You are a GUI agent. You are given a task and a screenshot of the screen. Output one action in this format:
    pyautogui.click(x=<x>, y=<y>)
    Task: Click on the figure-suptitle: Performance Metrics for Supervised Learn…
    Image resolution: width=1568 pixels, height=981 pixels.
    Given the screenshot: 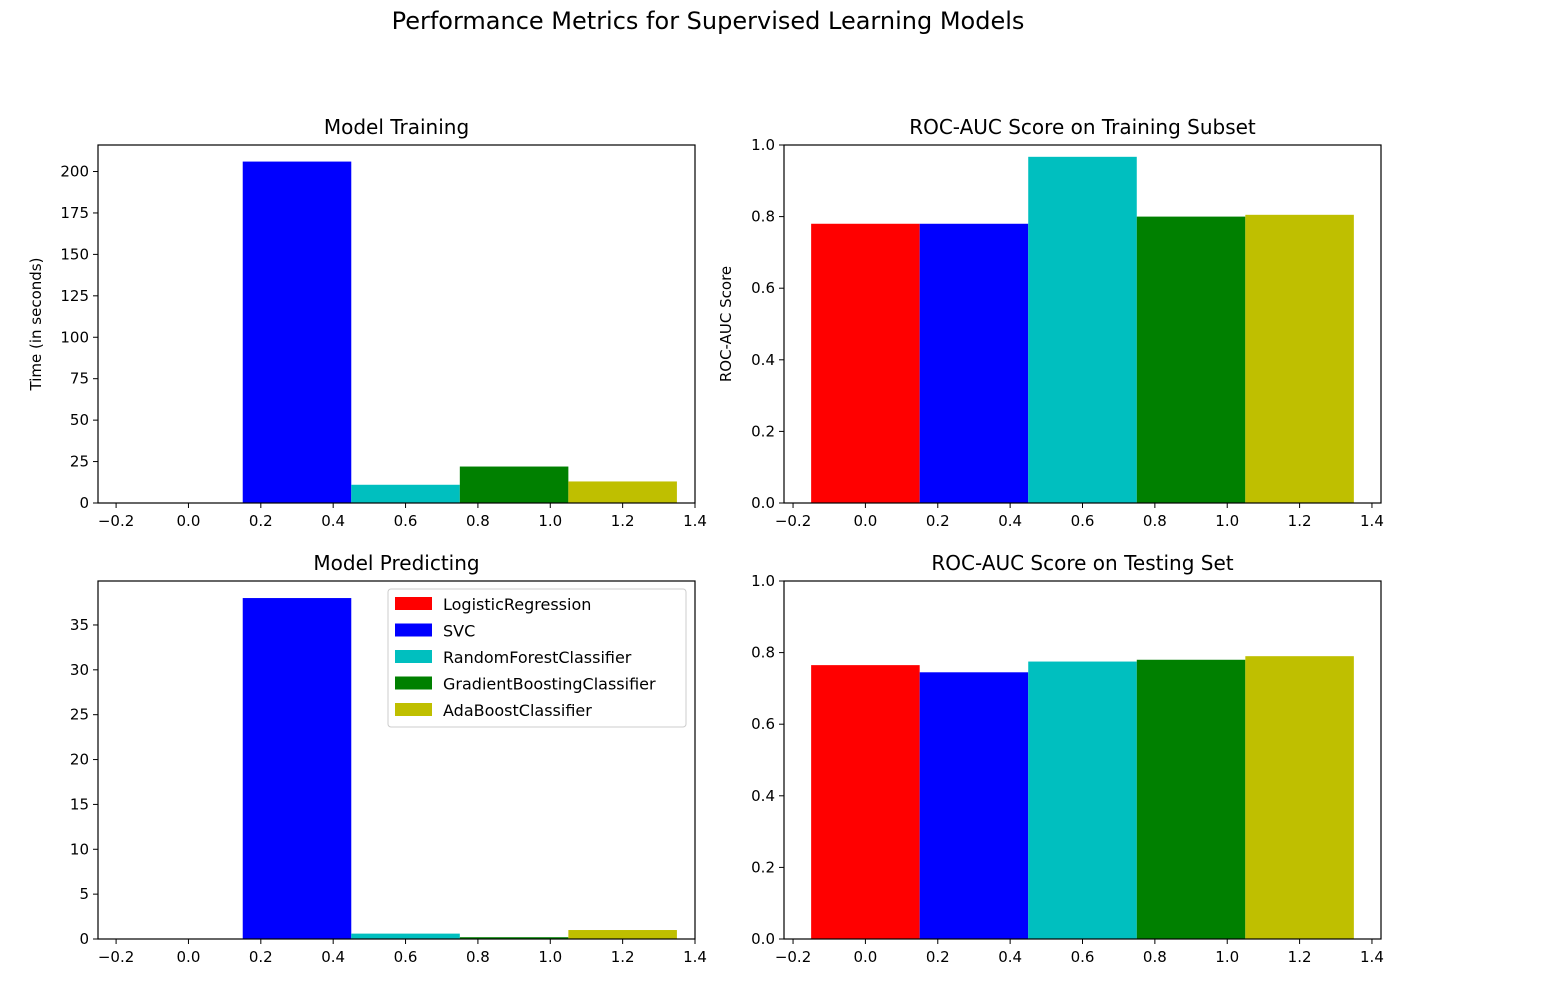 What is the action you would take?
    pyautogui.click(x=708, y=21)
    